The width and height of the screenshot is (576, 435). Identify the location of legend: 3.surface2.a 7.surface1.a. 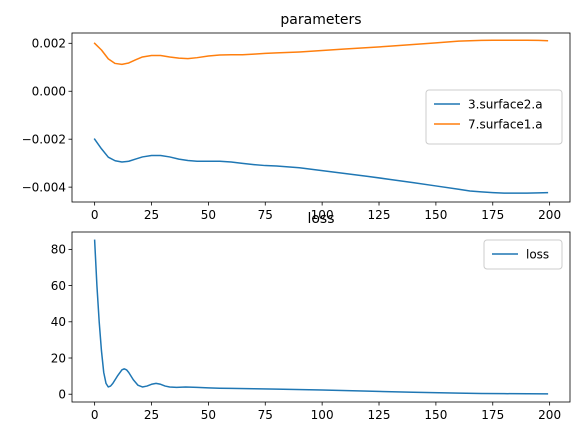
(494, 117).